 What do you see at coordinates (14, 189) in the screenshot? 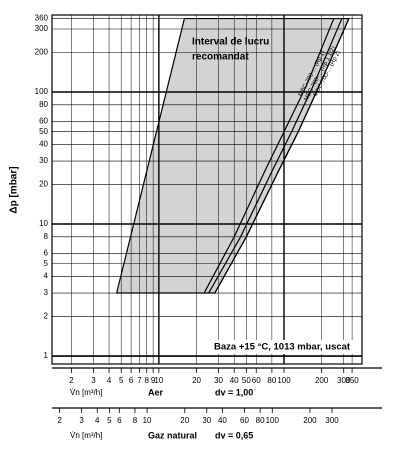
I see `y-axis-label: Δp [mbar]` at bounding box center [14, 189].